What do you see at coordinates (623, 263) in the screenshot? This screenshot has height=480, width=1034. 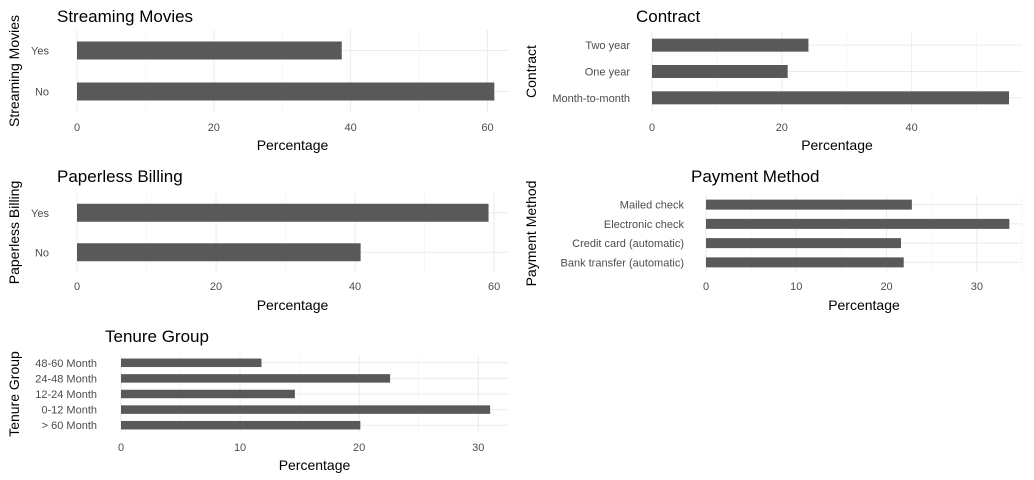 I see `y-tick-label: Bank transfer (automatic)` at bounding box center [623, 263].